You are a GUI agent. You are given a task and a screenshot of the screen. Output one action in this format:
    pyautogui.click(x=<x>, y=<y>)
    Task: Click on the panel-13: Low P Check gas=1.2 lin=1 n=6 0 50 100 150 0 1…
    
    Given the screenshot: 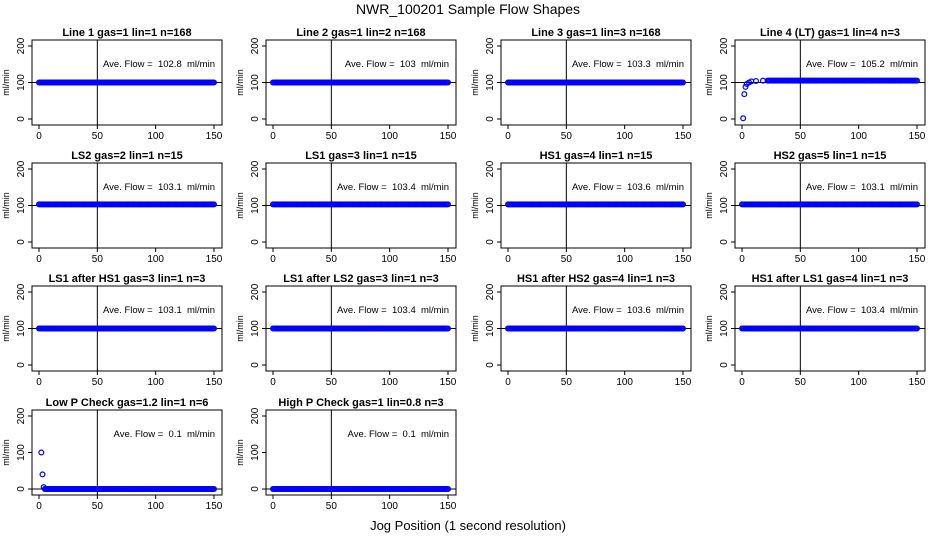 What is the action you would take?
    pyautogui.click(x=112, y=454)
    